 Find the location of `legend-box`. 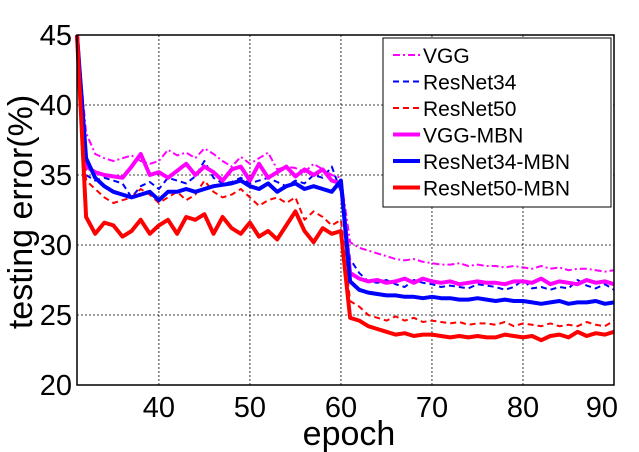

legend-box is located at coordinates (497, 122).